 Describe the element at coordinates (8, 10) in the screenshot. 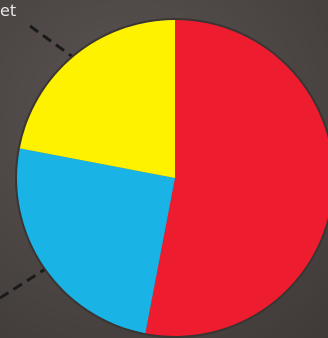

I see `corner-label: et` at that location.